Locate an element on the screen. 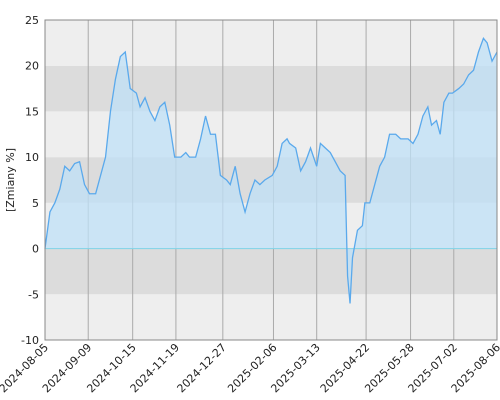  y-tick-label: 15 is located at coordinates (32, 111).